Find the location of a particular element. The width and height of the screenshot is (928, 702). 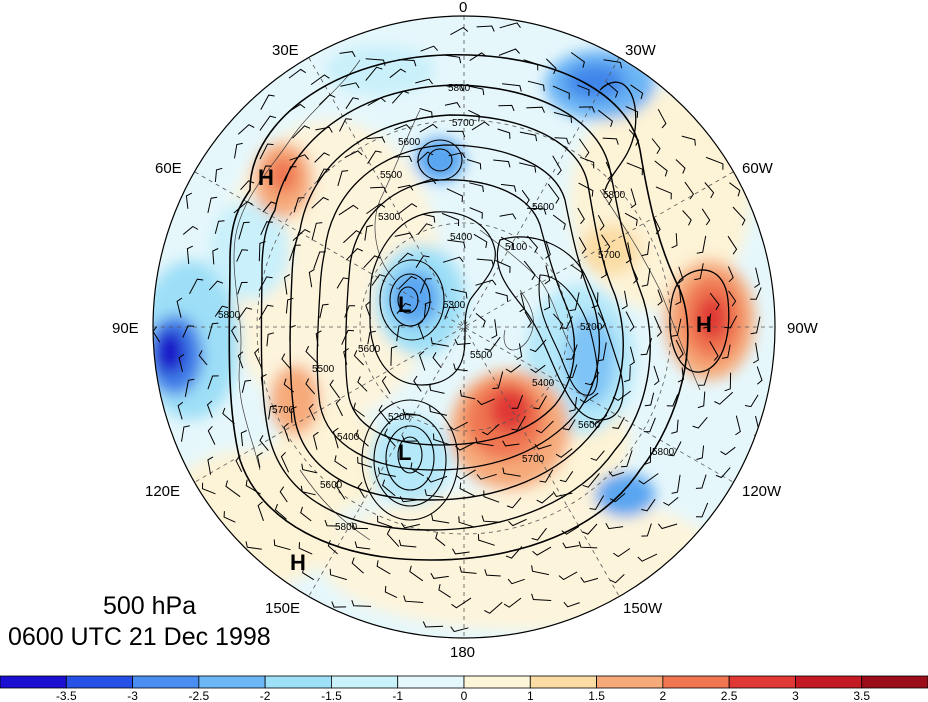

lon-label-30e: 30E is located at coordinates (285, 50).